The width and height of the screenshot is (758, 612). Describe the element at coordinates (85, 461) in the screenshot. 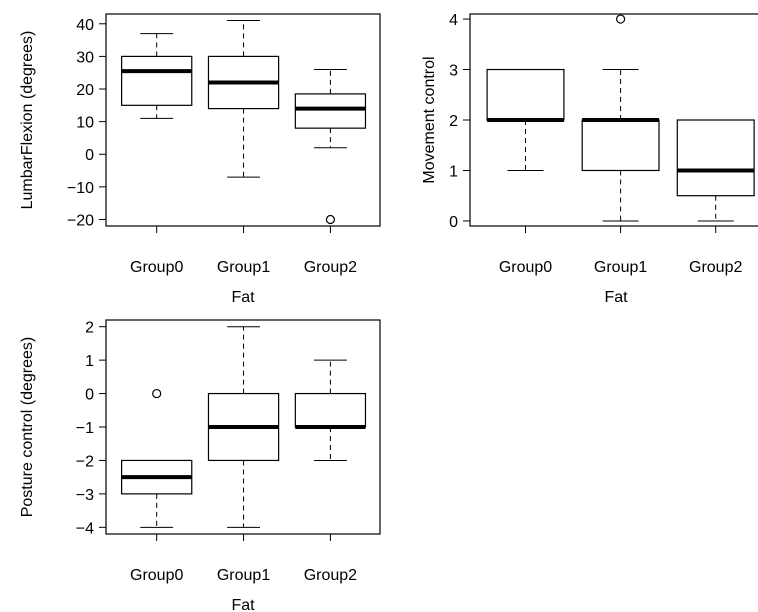

I see `y-tick-label: −2` at that location.